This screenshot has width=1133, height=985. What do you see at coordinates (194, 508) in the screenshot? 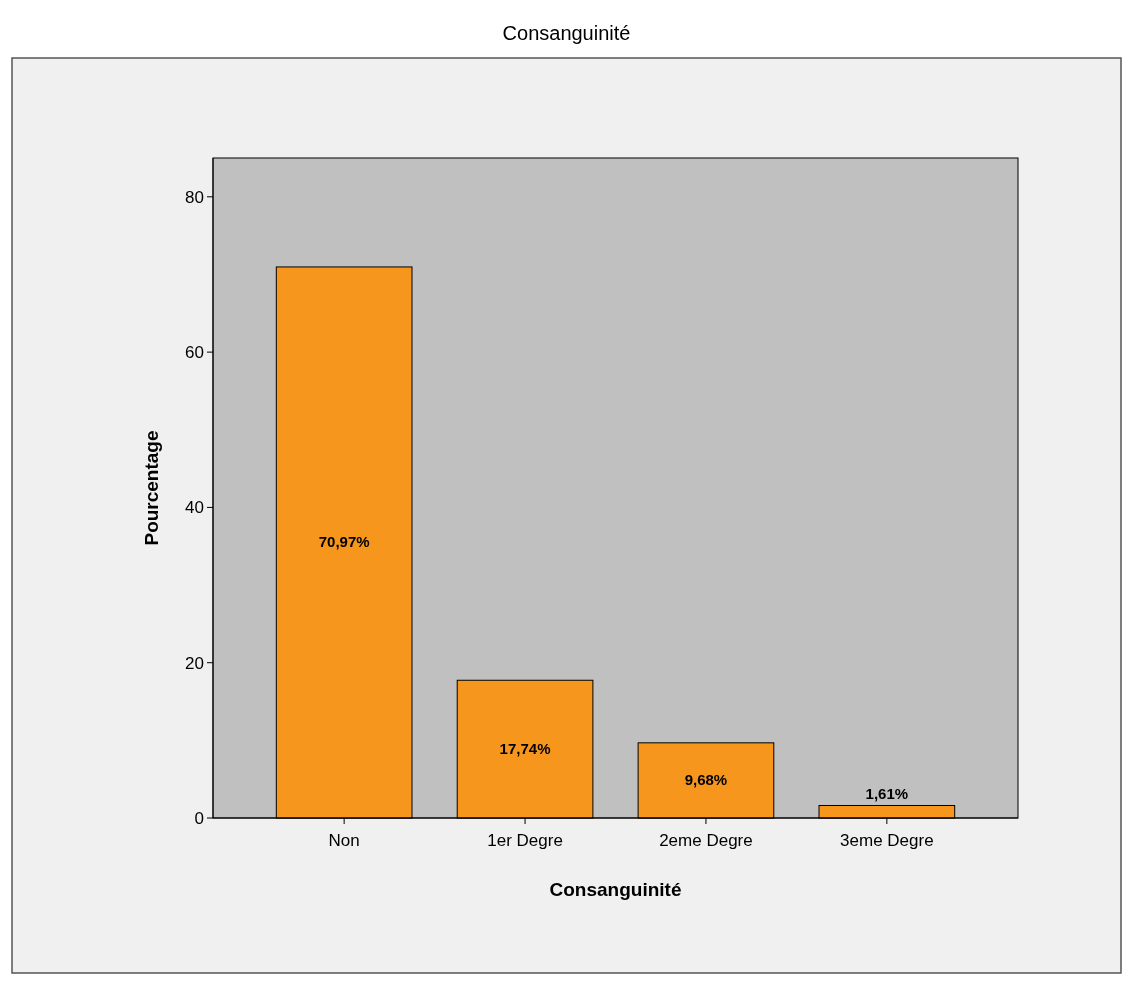
I see `y-tick-label: 40` at bounding box center [194, 508].